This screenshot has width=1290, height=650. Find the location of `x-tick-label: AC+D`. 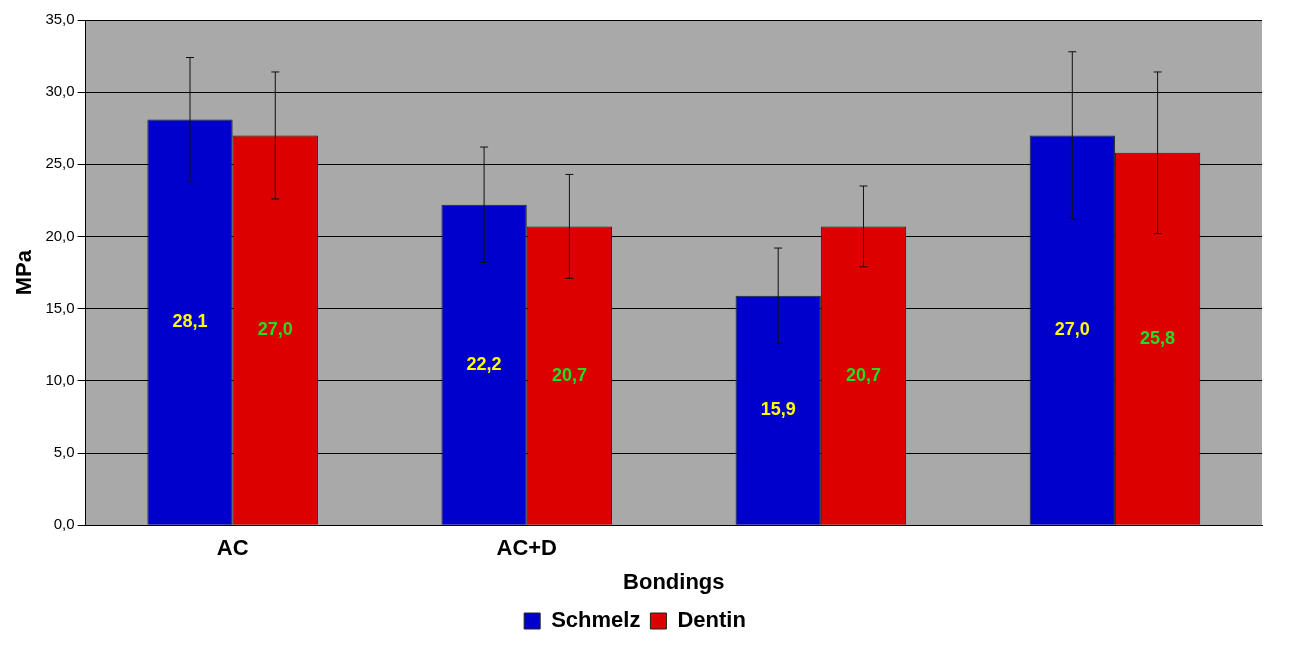

x-tick-label: AC+D is located at coordinates (526, 548).